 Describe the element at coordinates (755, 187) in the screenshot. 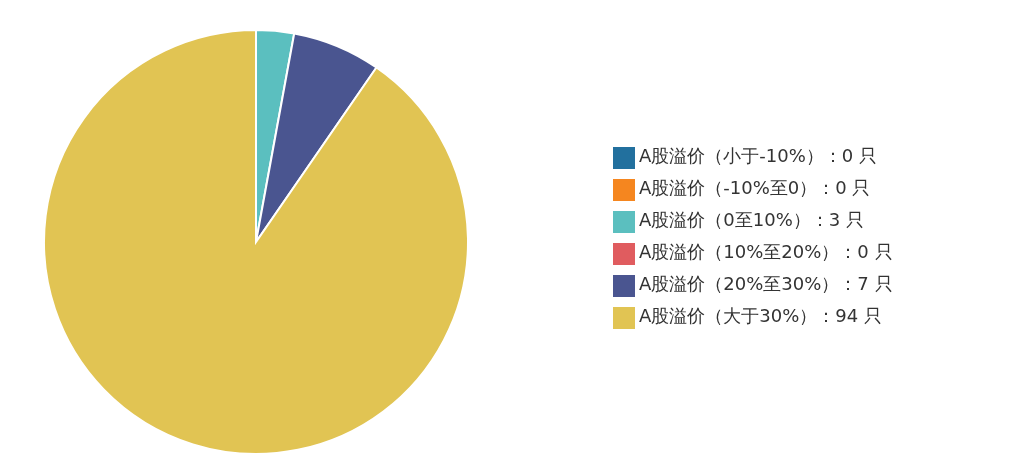

I see `legend-label: A股溢价（-10%至0）：0 只` at that location.